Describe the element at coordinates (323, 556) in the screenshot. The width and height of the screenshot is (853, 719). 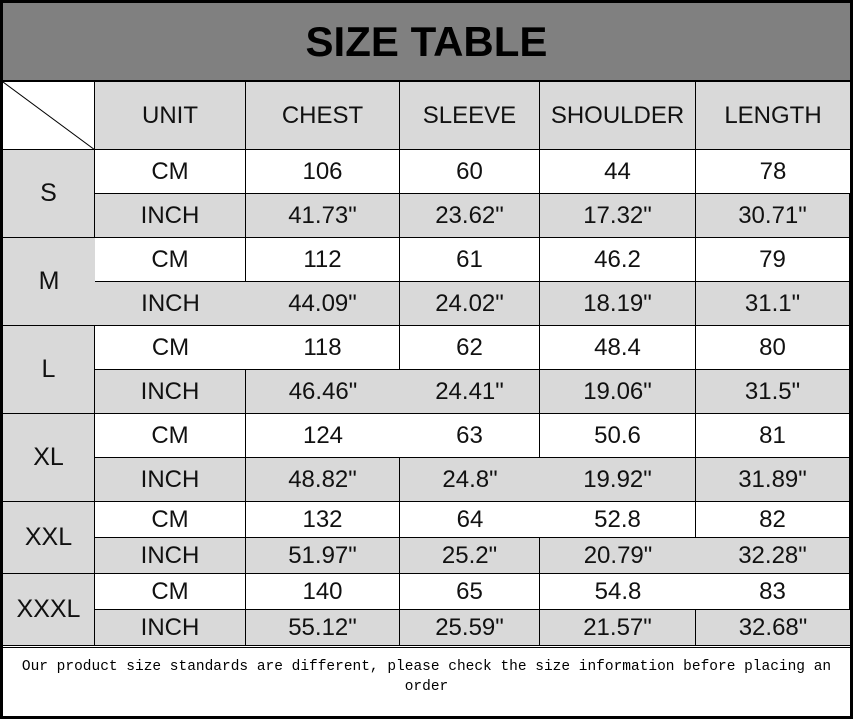
I see `measurement-cell: 51.97"` at that location.